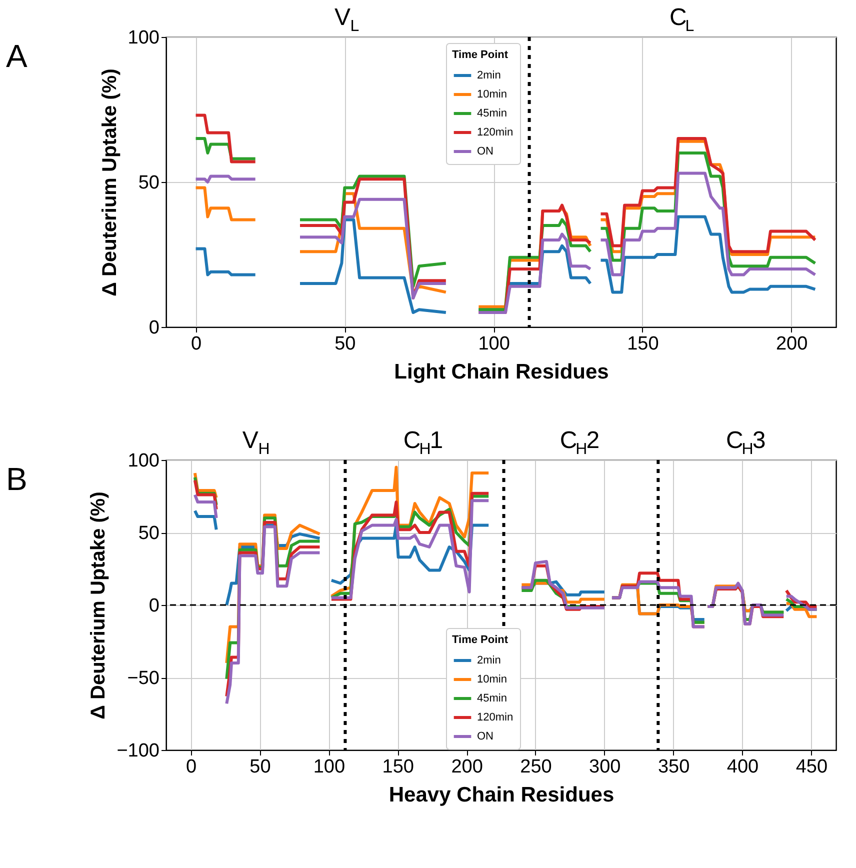  What do you see at coordinates (501, 795) in the screenshot?
I see `x-axis-title: Heavy Chain Residues` at bounding box center [501, 795].